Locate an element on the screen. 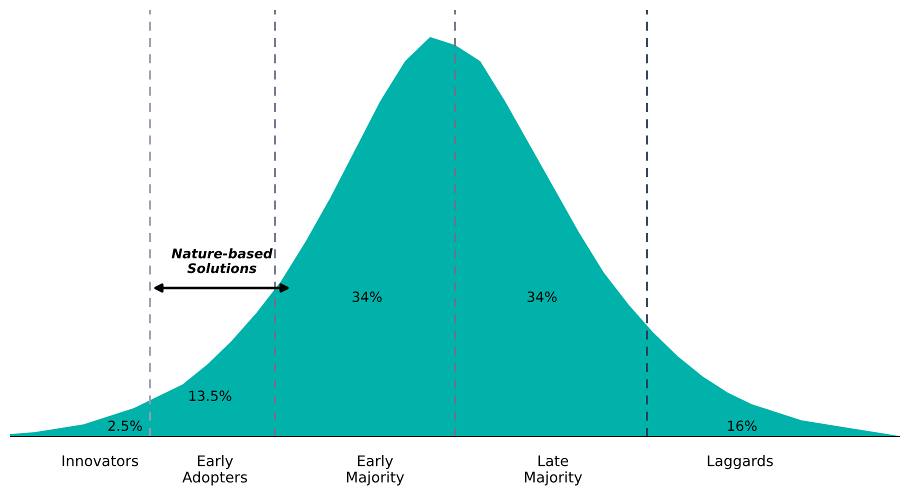 The width and height of the screenshot is (901, 495). text: Innovators is located at coordinates (100, 460).